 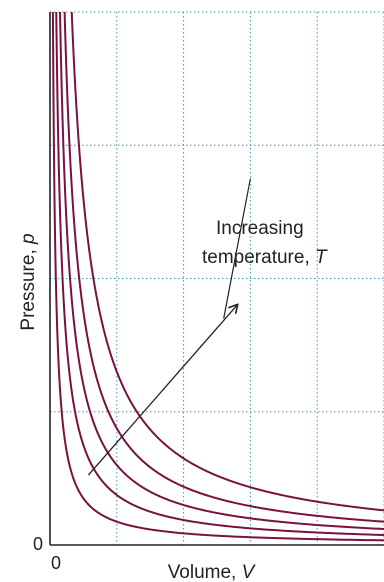 What do you see at coordinates (260, 228) in the screenshot?
I see `annotation-line-1: Increasing` at bounding box center [260, 228].